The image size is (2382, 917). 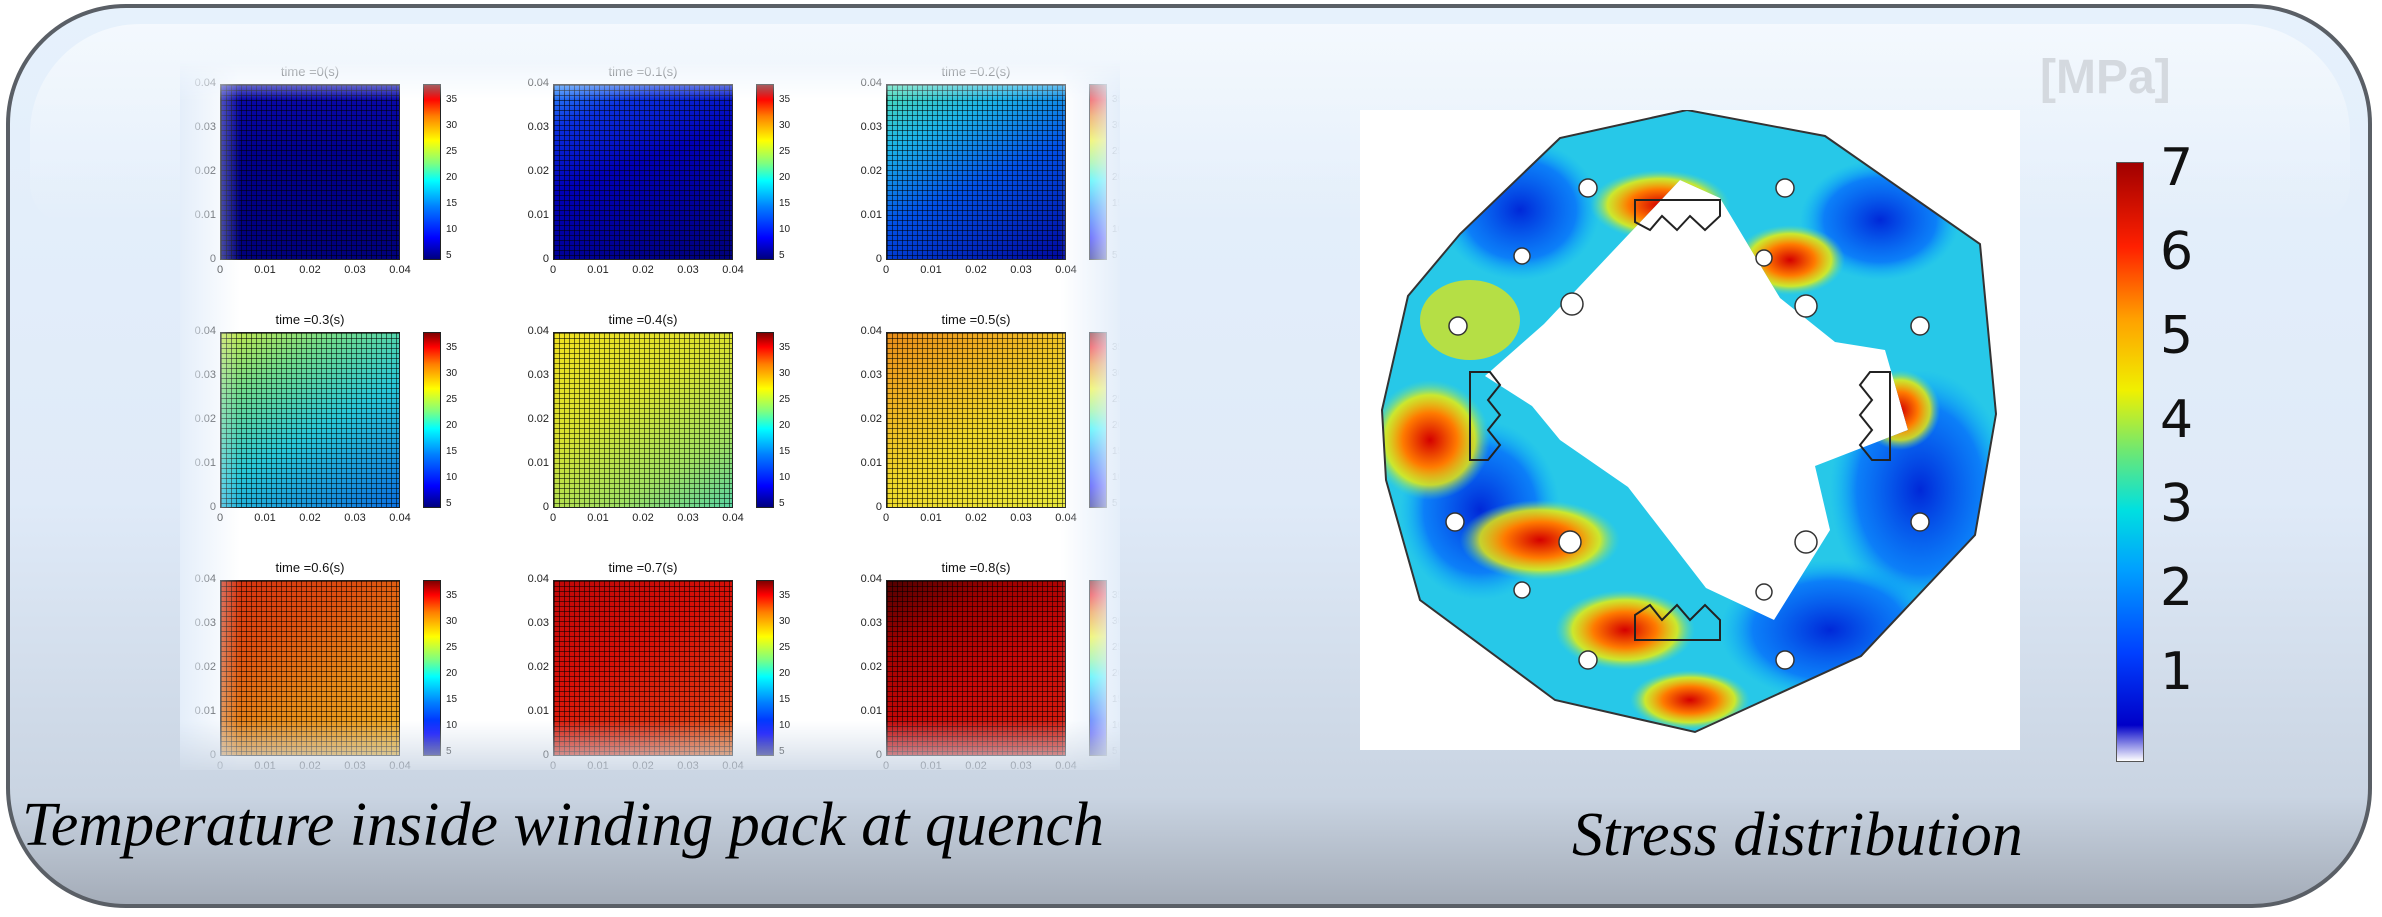 I want to click on stress-tick-label: 5, so click(x=2177, y=336).